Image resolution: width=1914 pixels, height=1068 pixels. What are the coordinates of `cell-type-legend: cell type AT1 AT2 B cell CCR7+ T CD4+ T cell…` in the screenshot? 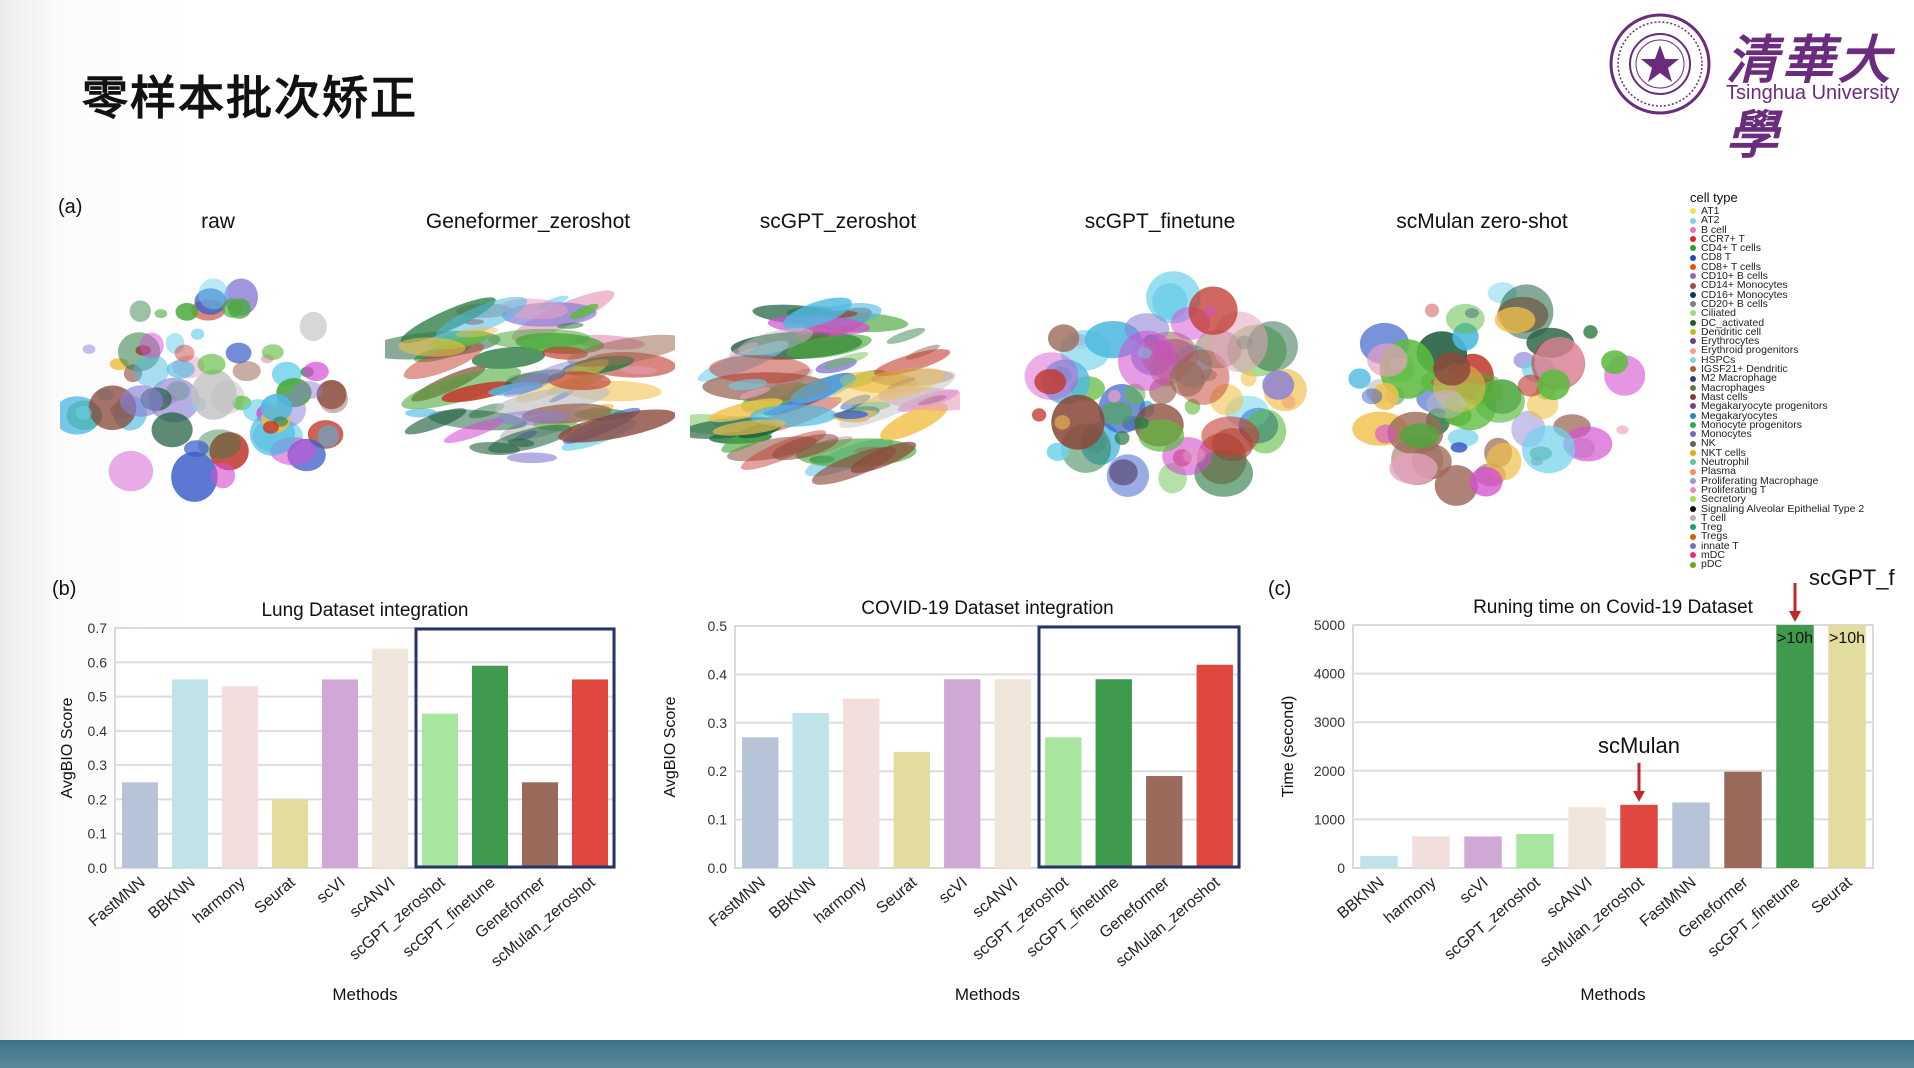 It's located at (1800, 380).